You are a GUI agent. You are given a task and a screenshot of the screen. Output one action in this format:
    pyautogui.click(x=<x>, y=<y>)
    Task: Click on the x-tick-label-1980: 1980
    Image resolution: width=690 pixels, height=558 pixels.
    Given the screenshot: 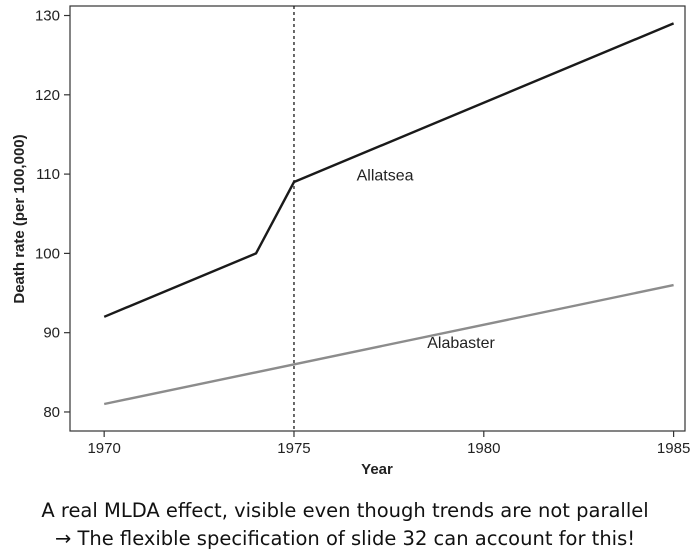 What is the action you would take?
    pyautogui.click(x=483, y=448)
    